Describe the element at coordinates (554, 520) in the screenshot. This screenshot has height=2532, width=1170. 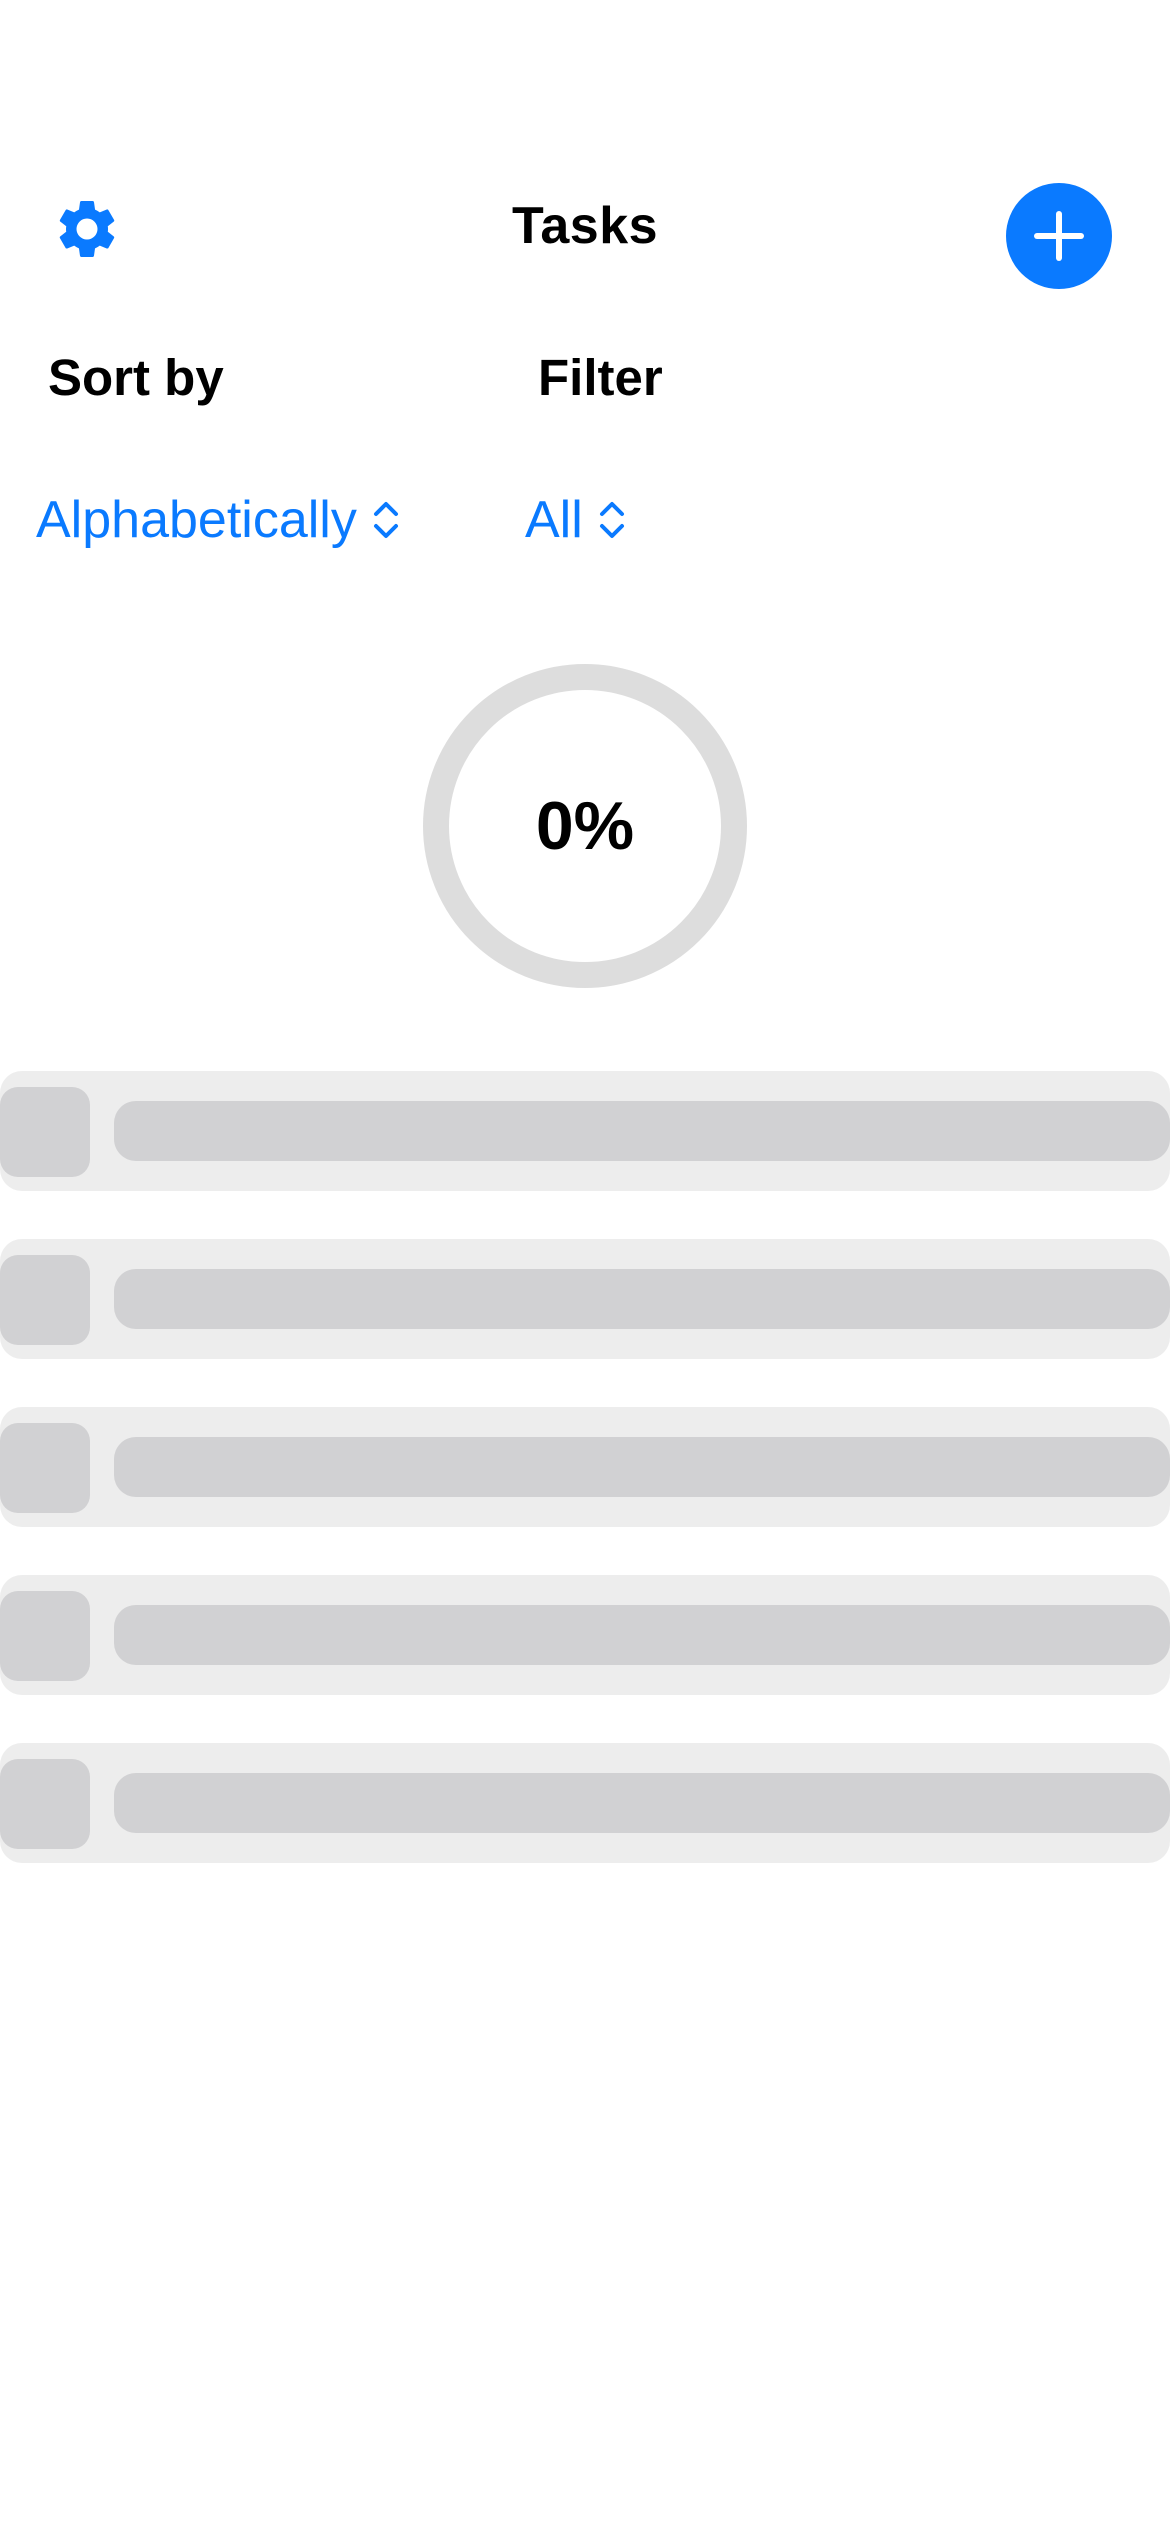
I see `filter-picker-value: All` at that location.